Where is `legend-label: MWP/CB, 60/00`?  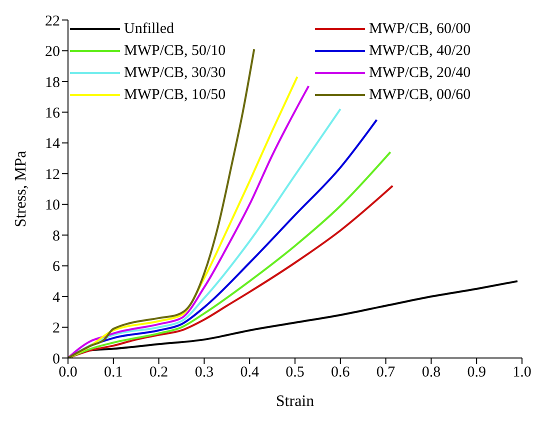
legend-label: MWP/CB, 60/00 is located at coordinates (420, 29).